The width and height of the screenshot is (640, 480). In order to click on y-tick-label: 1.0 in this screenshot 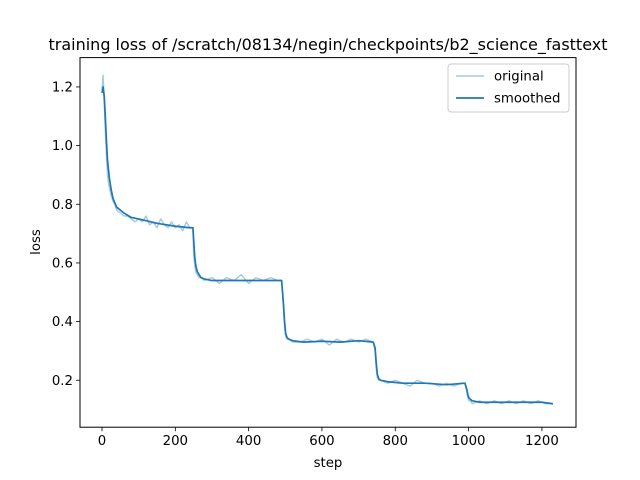, I will do `click(62, 146)`.